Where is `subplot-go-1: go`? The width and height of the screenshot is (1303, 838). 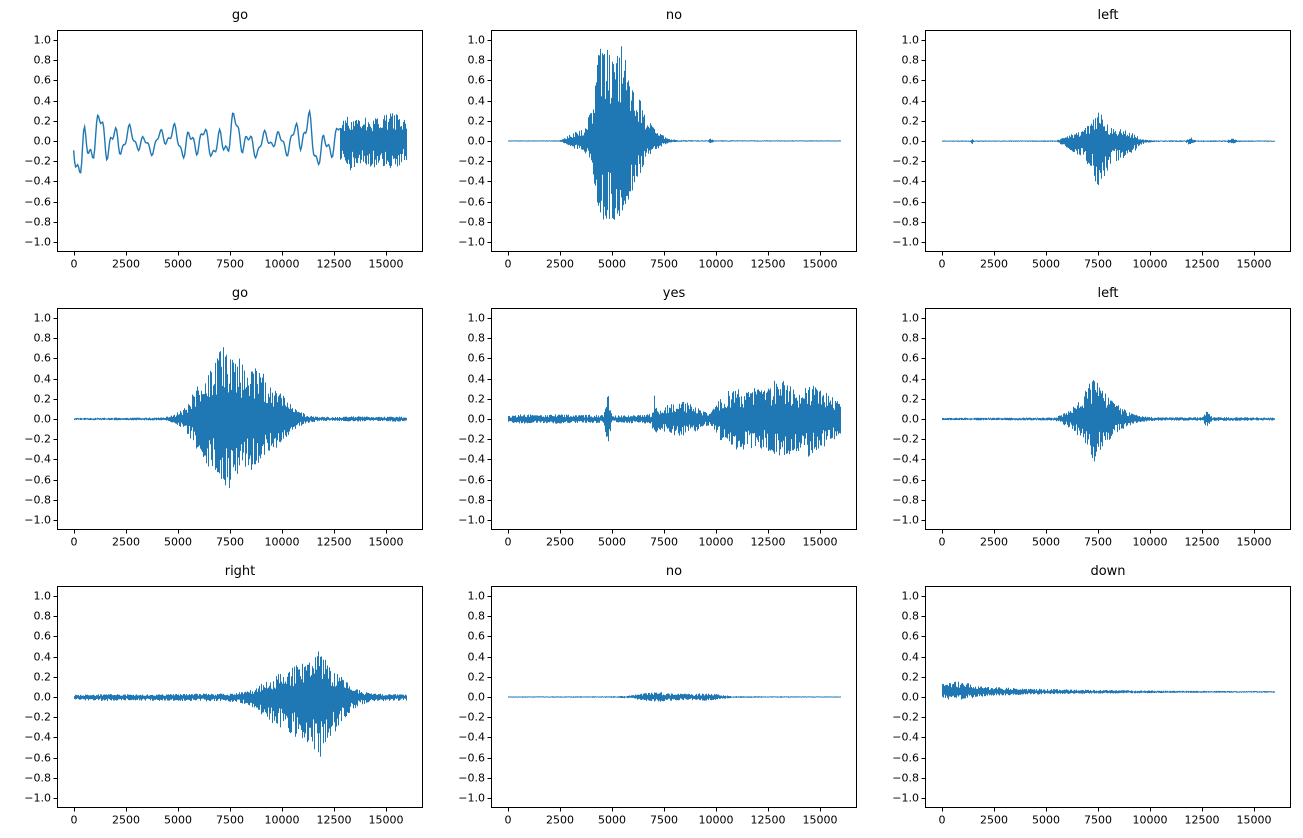 subplot-go-1: go is located at coordinates (218, 144).